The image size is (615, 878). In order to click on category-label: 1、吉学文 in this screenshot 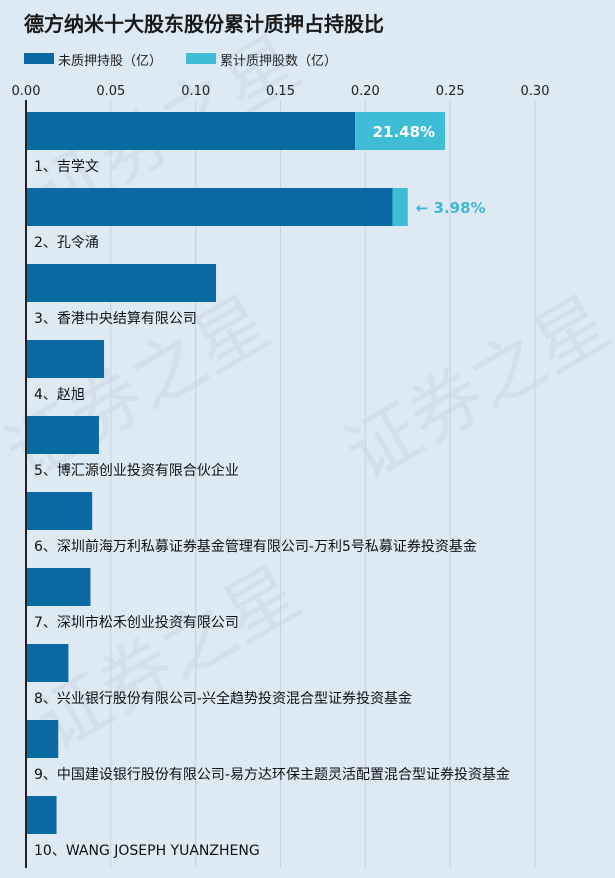, I will do `click(66, 167)`.